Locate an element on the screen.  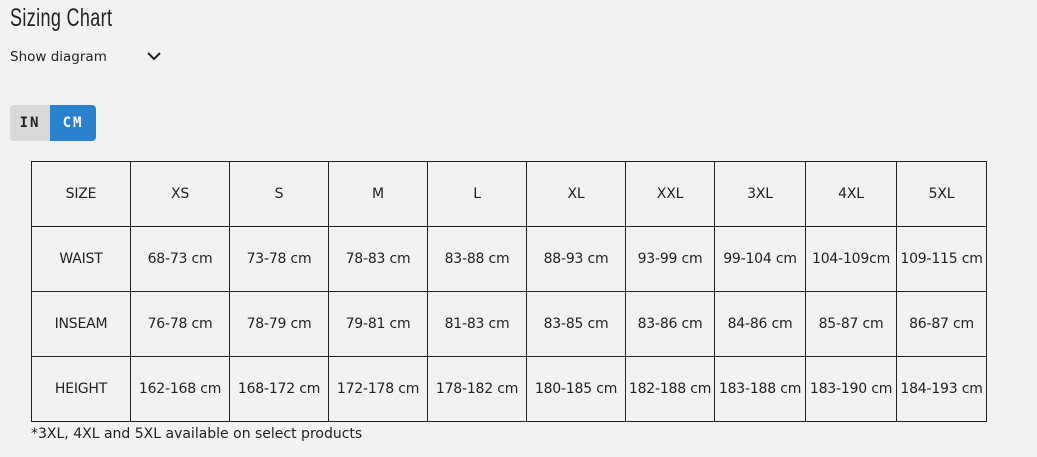
table-cell: 85-87 cm is located at coordinates (851, 324).